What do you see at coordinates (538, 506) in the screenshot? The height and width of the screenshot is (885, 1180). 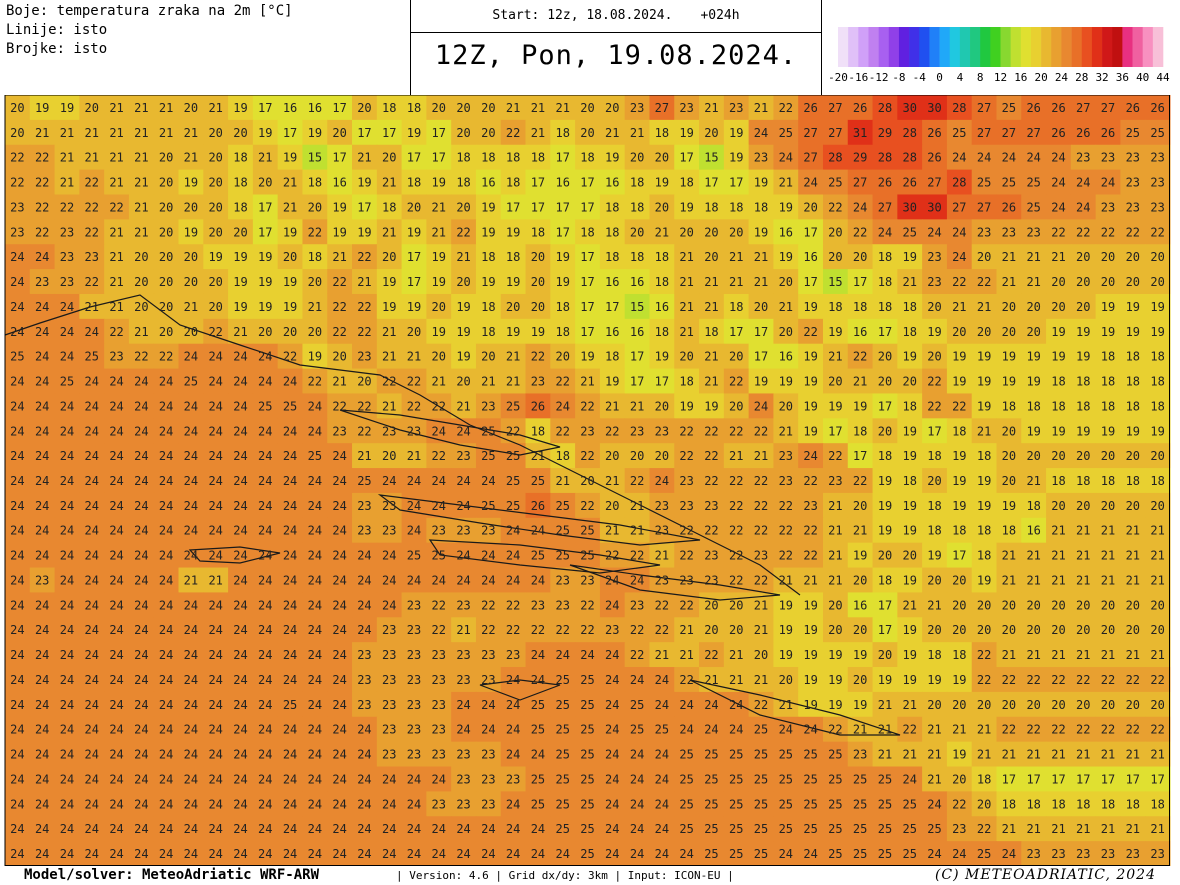 I see `temperature-label: 26` at bounding box center [538, 506].